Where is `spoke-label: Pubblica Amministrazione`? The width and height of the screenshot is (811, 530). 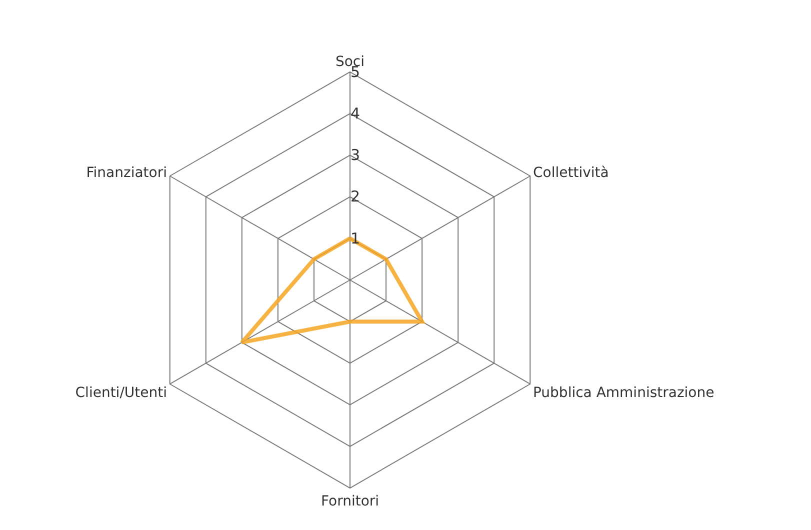
spoke-label: Pubblica Amministrazione is located at coordinates (623, 392).